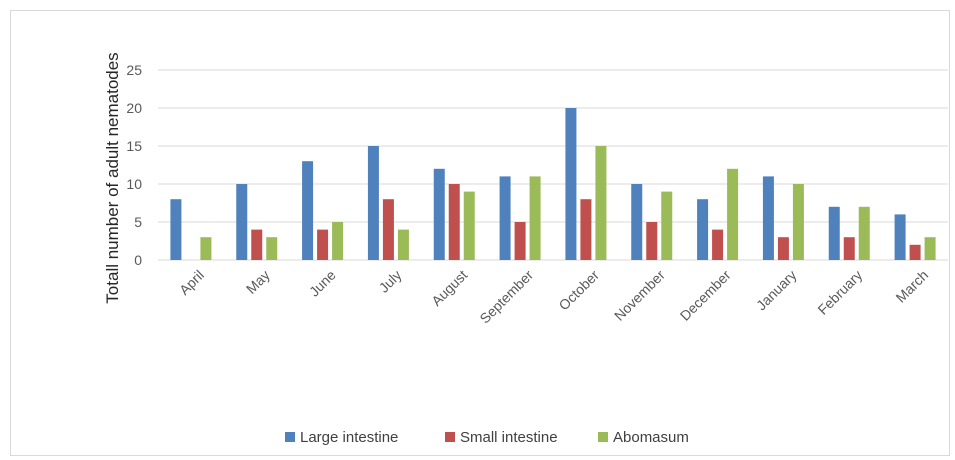 The width and height of the screenshot is (955, 460). I want to click on x-tick-label-may: May, so click(258, 282).